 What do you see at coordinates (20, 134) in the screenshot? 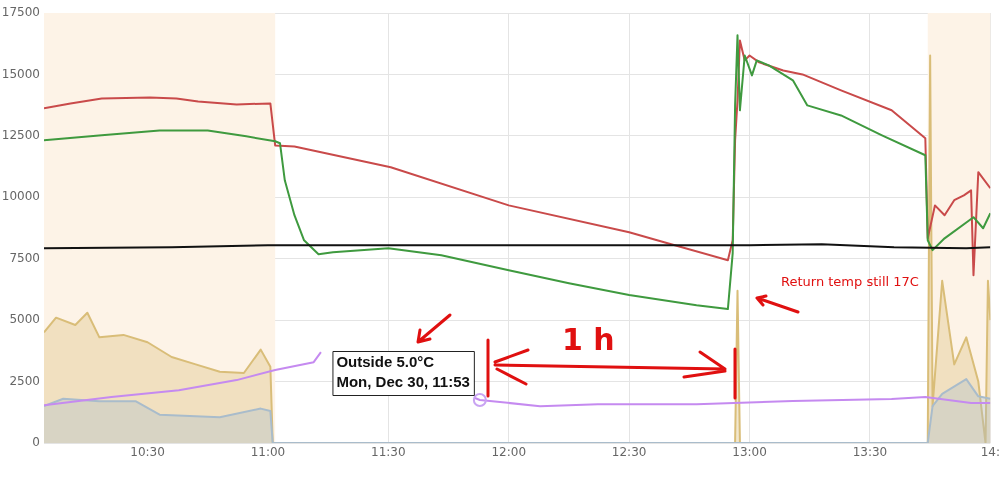
I see `y-tick-label: 12500` at bounding box center [20, 134].